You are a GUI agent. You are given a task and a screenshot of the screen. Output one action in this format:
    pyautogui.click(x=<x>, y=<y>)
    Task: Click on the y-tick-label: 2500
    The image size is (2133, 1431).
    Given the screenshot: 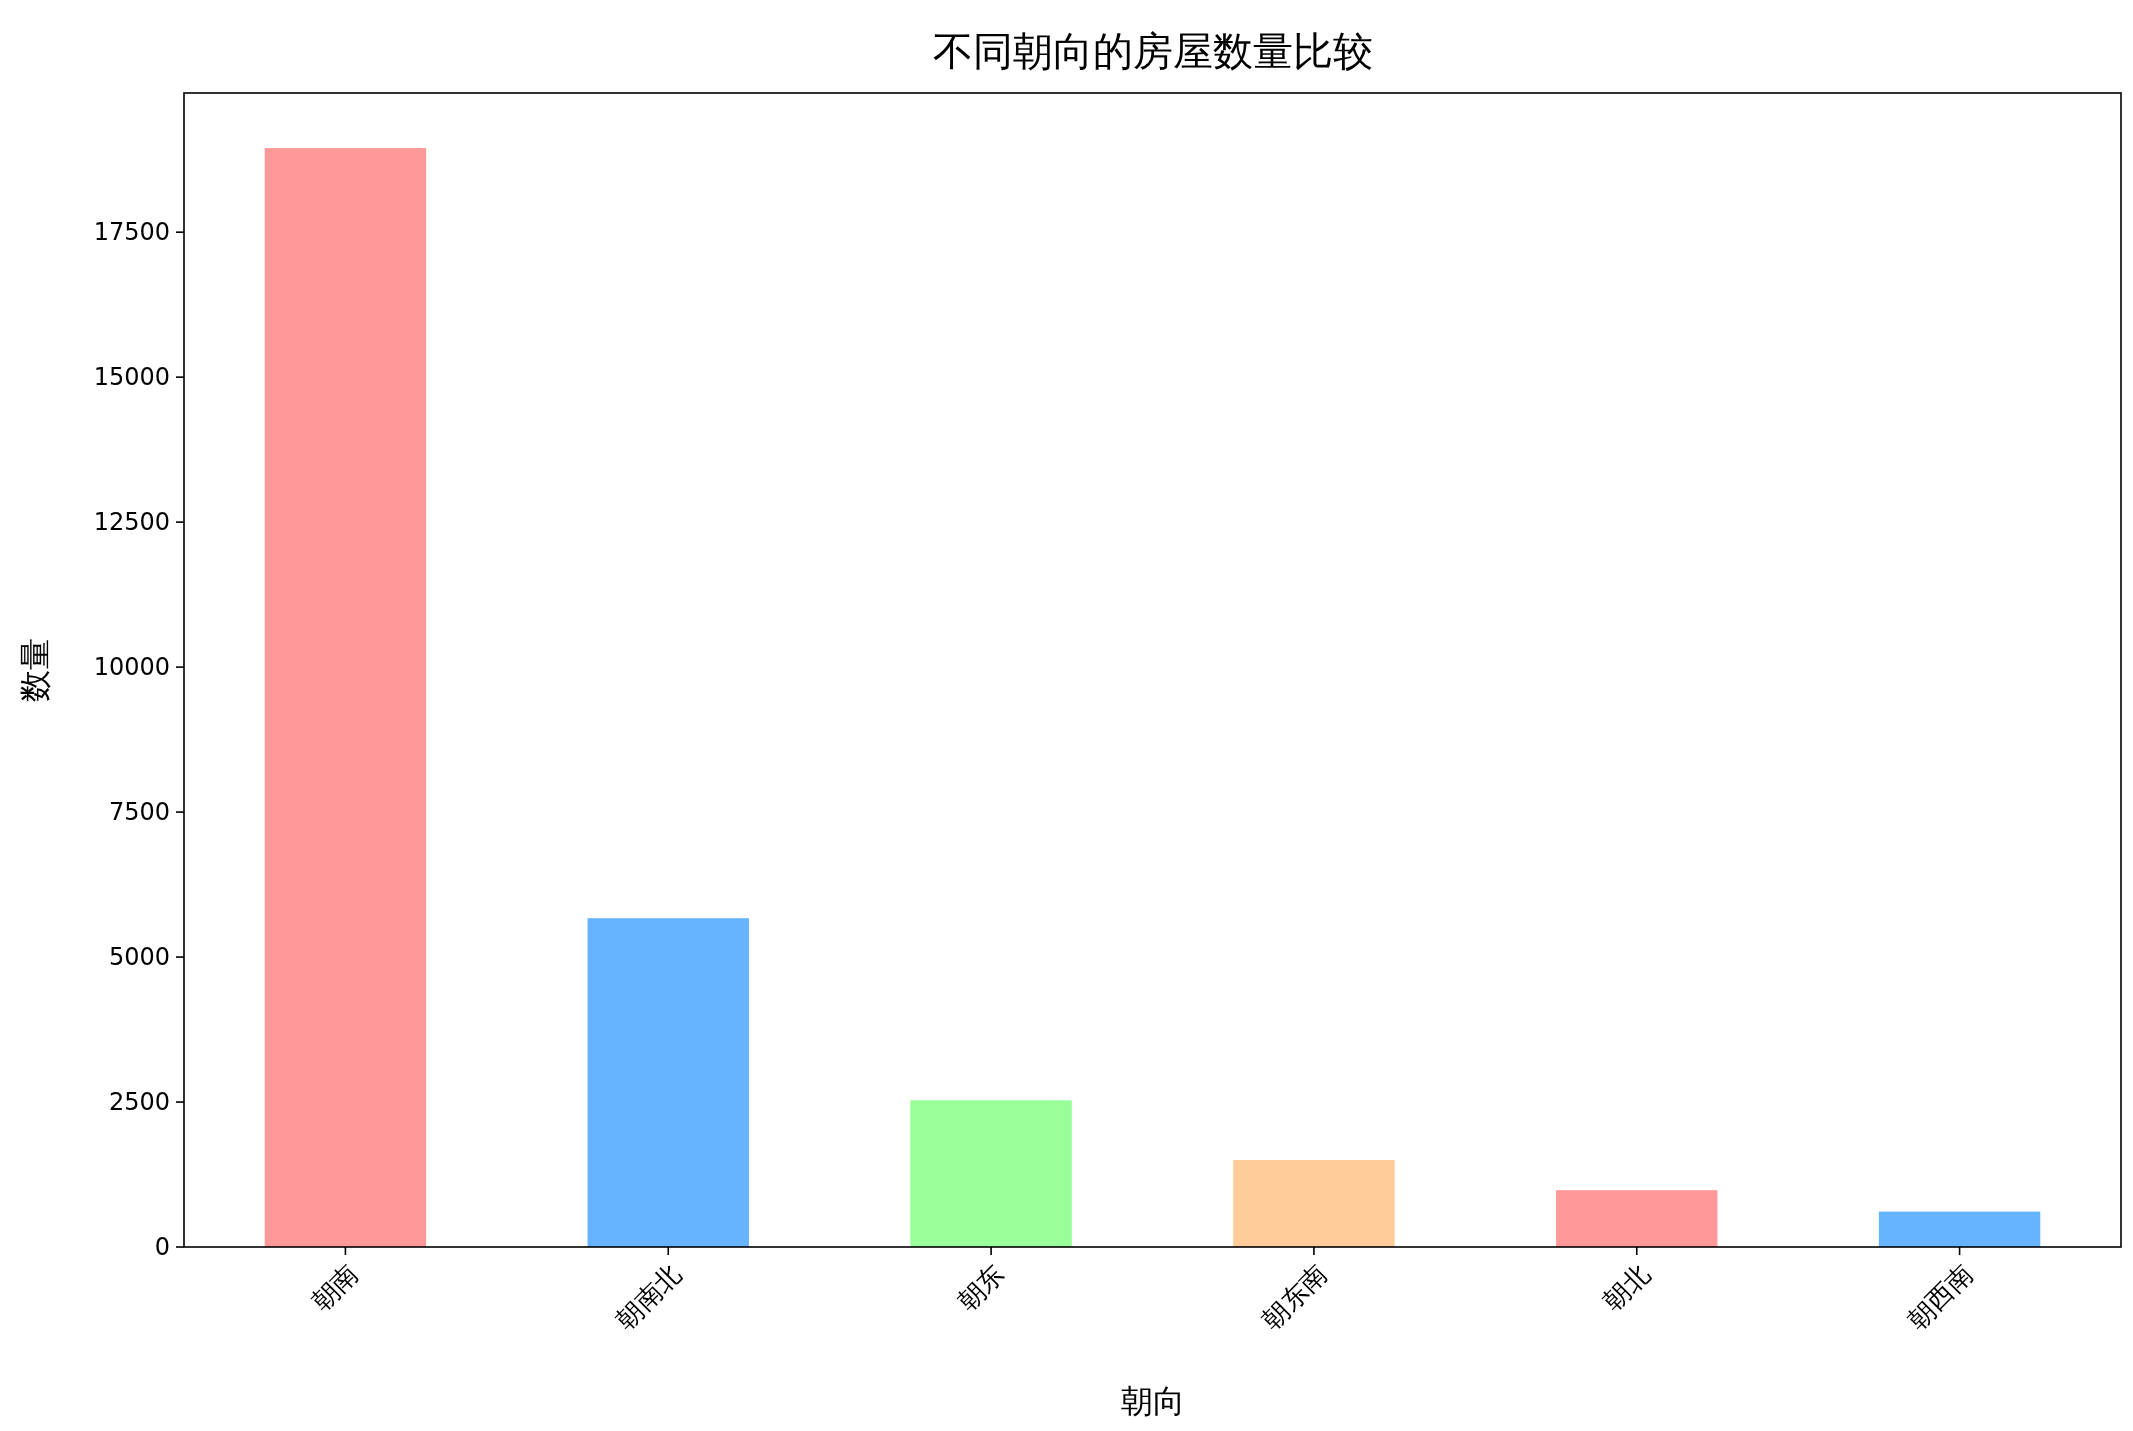 What is the action you would take?
    pyautogui.click(x=139, y=1102)
    